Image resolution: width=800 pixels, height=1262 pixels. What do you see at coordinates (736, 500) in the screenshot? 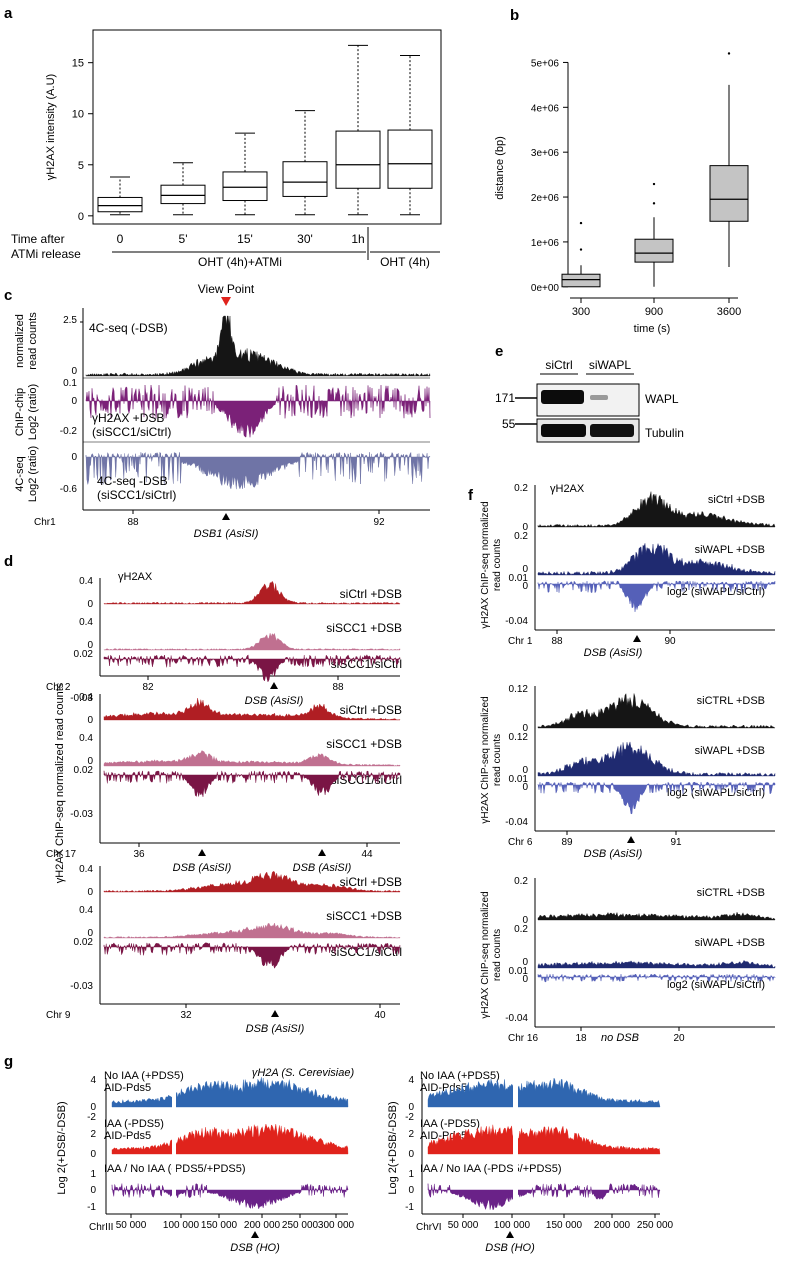
I see `panel-f-label-ctrl-0: siCtrl +DSB` at bounding box center [736, 500].